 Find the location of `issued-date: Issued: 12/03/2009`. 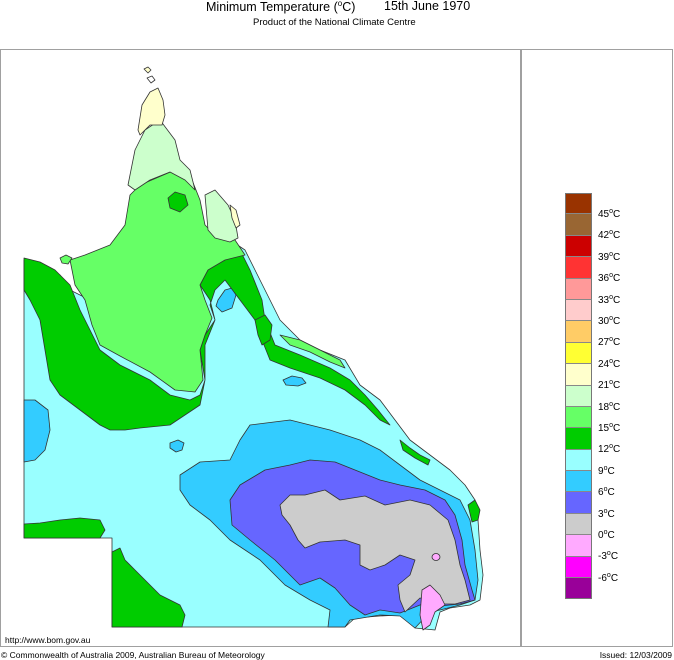

issued-date: Issued: 12/03/2009 is located at coordinates (635, 655).